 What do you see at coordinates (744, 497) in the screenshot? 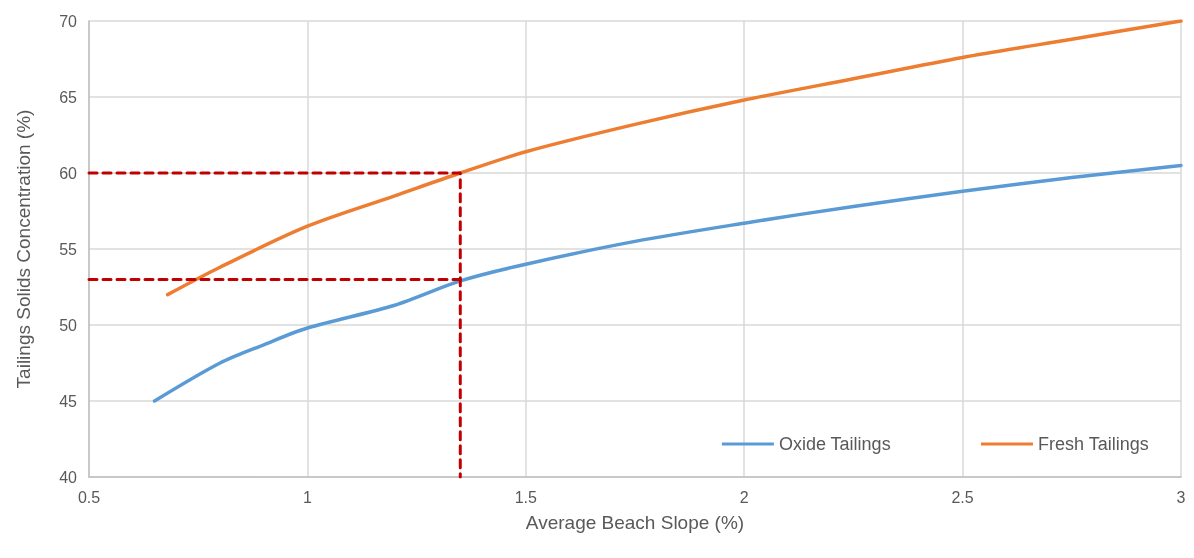
I see `x-tick-label: 2` at bounding box center [744, 497].